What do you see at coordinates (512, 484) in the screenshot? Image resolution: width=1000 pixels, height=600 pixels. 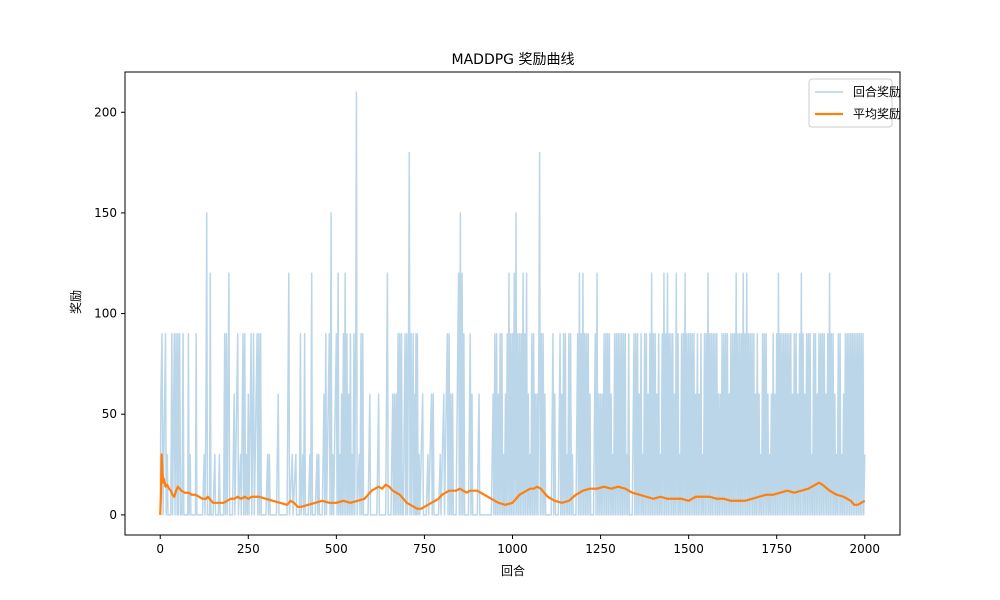 I see `series-line-average-reward` at bounding box center [512, 484].